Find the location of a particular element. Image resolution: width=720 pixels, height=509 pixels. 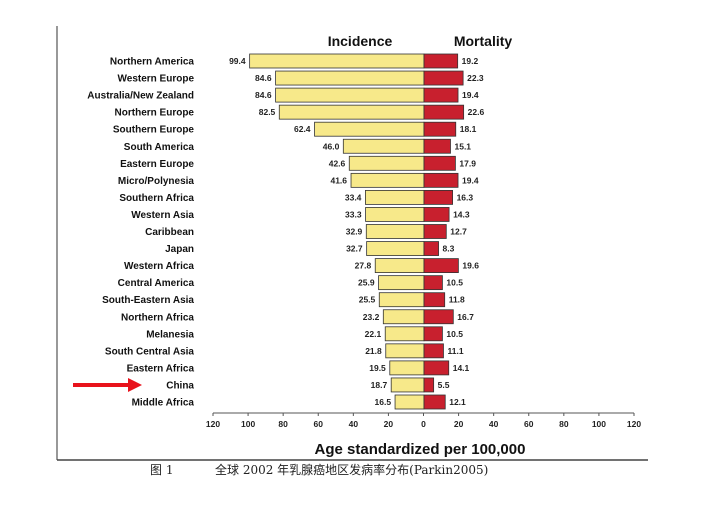

category-label: Central America is located at coordinates (156, 283).